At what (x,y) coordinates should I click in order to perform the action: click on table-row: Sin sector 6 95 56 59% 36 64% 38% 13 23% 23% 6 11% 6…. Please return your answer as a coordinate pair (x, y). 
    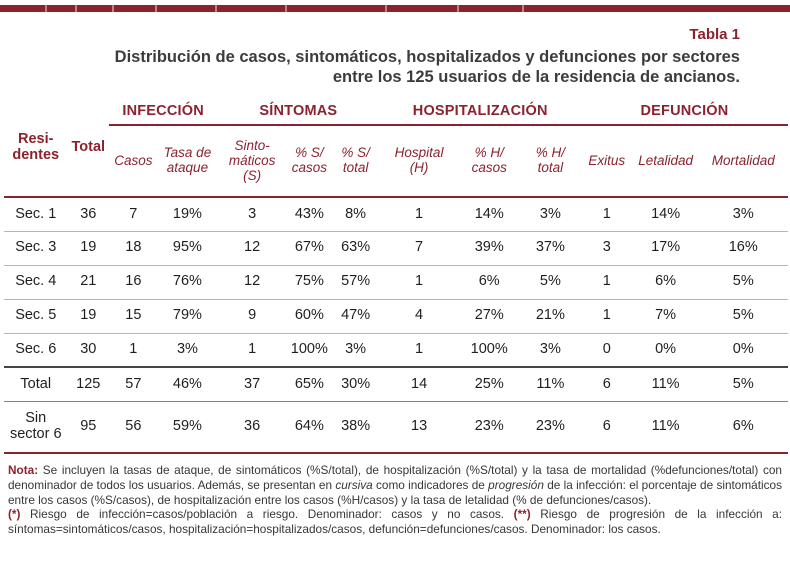
    Looking at the image, I should click on (396, 427).